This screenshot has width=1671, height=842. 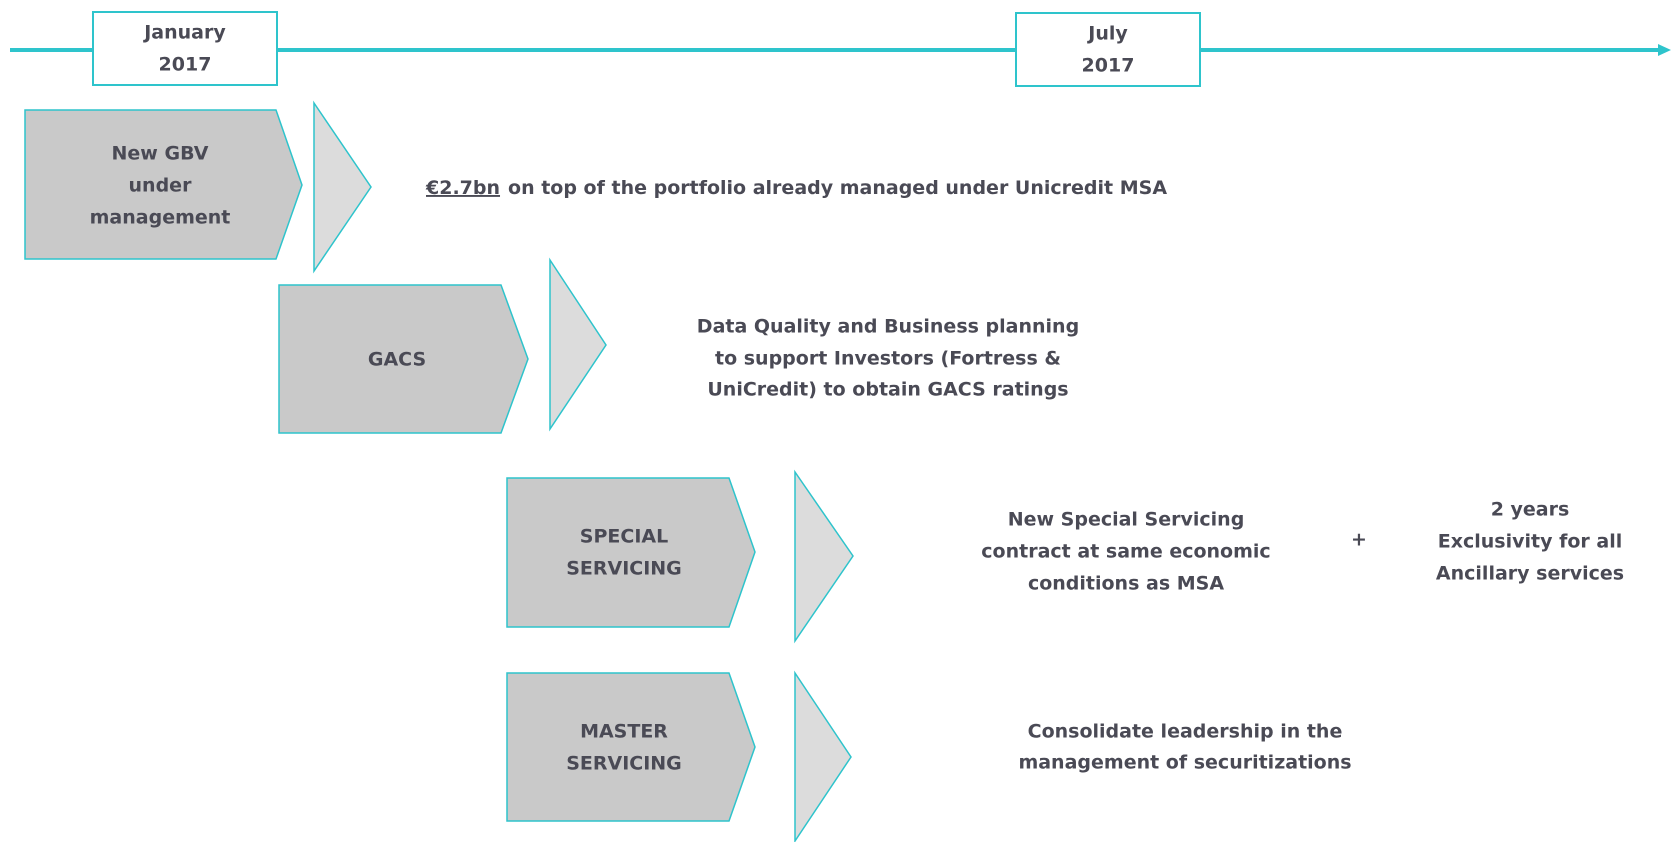 What do you see at coordinates (1126, 520) in the screenshot?
I see `step-description: New Special Servicing` at bounding box center [1126, 520].